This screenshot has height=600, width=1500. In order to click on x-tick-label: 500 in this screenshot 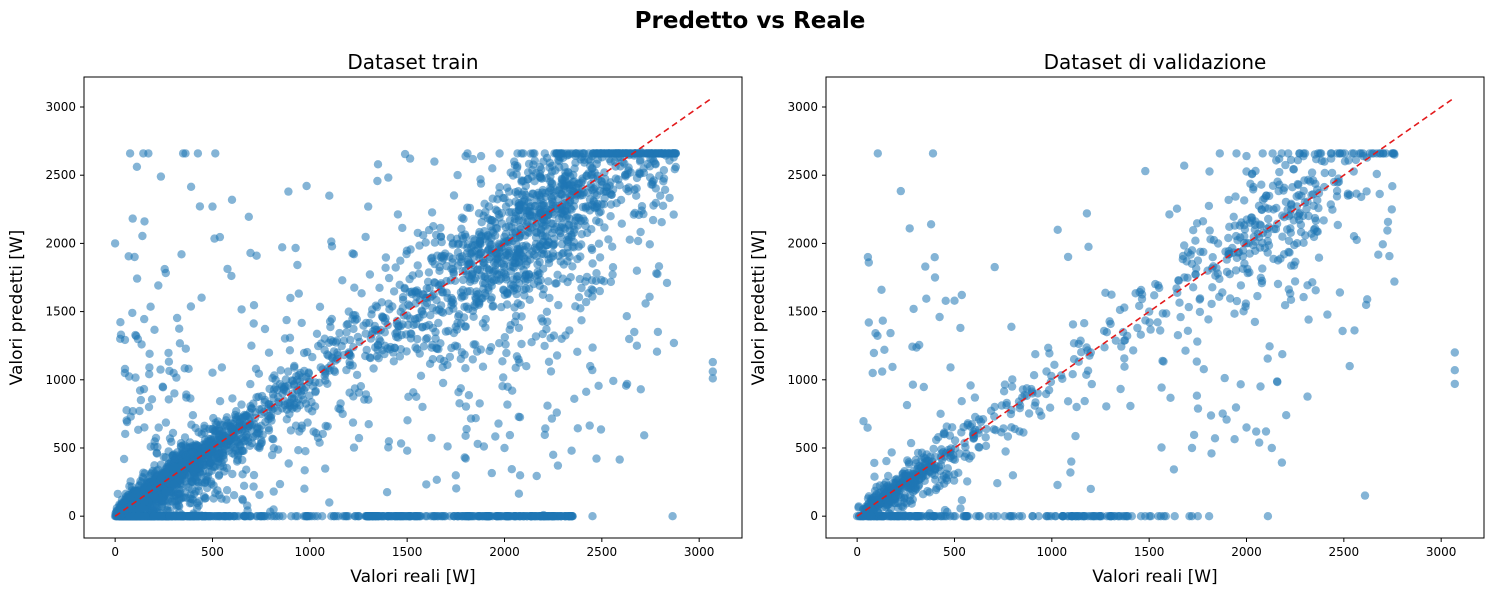, I will do `click(212, 552)`.